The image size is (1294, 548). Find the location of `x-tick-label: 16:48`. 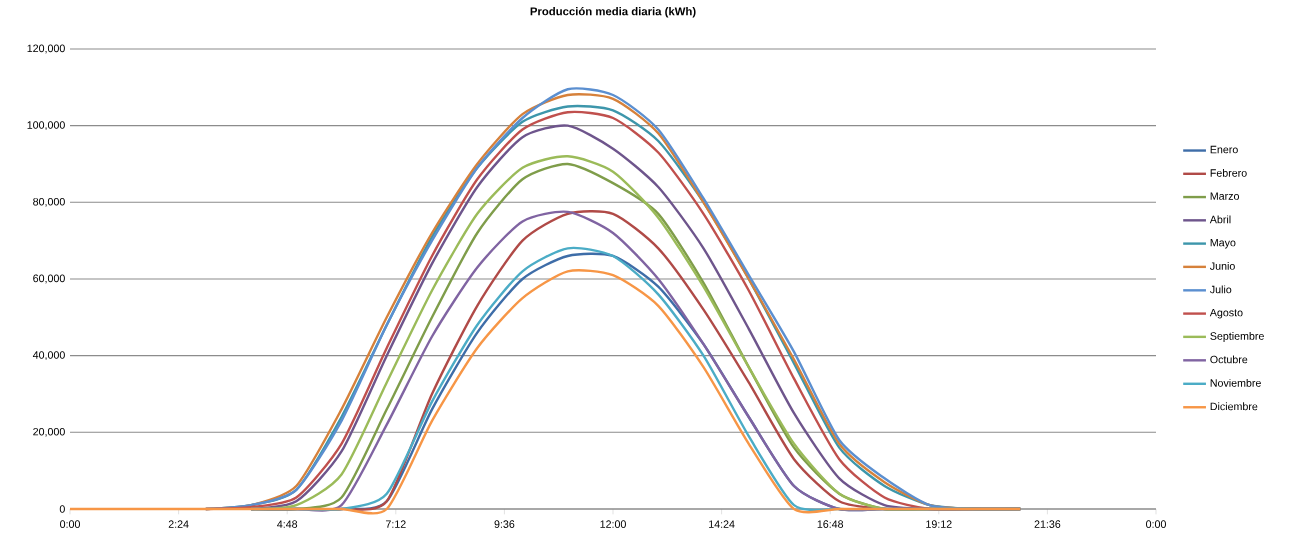

x-tick-label: 16:48 is located at coordinates (830, 524).